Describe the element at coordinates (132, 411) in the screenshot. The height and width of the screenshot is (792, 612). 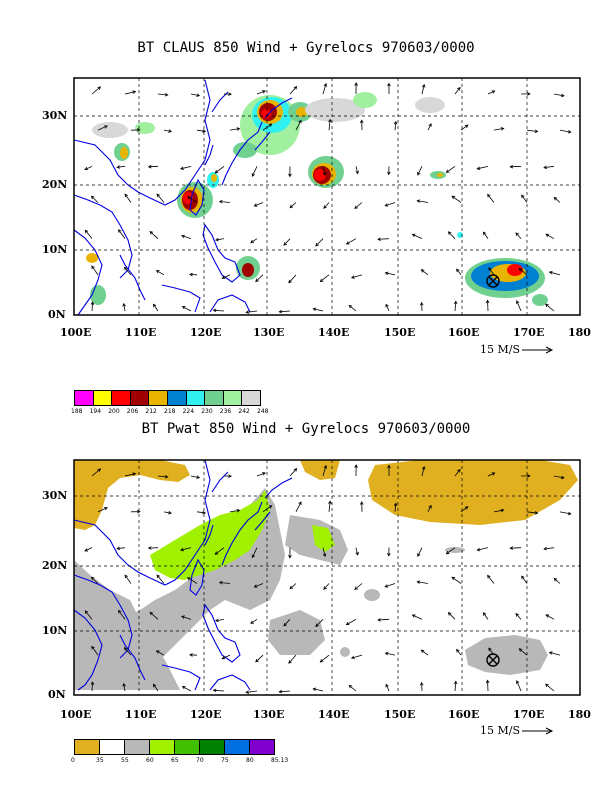
I see `top-colorbar-tick-label: 206` at that location.